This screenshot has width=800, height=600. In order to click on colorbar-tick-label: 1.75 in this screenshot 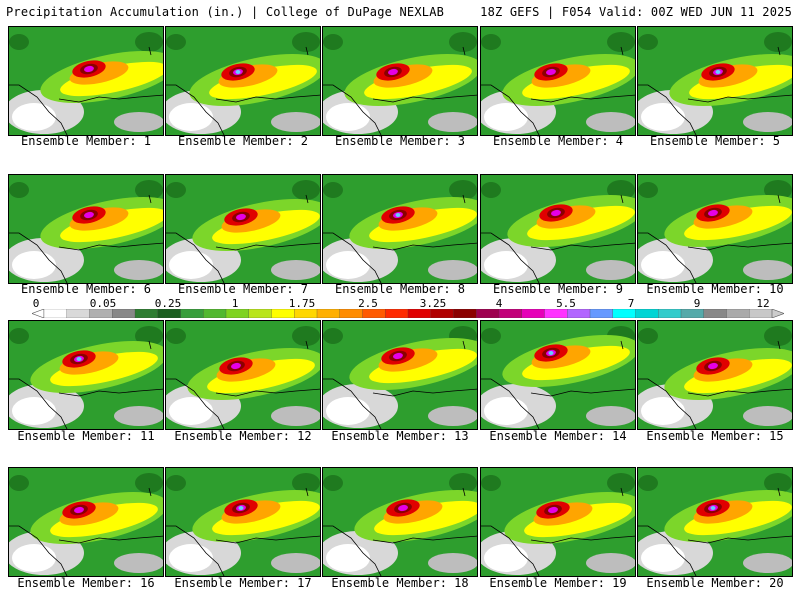, I will do `click(302, 303)`.